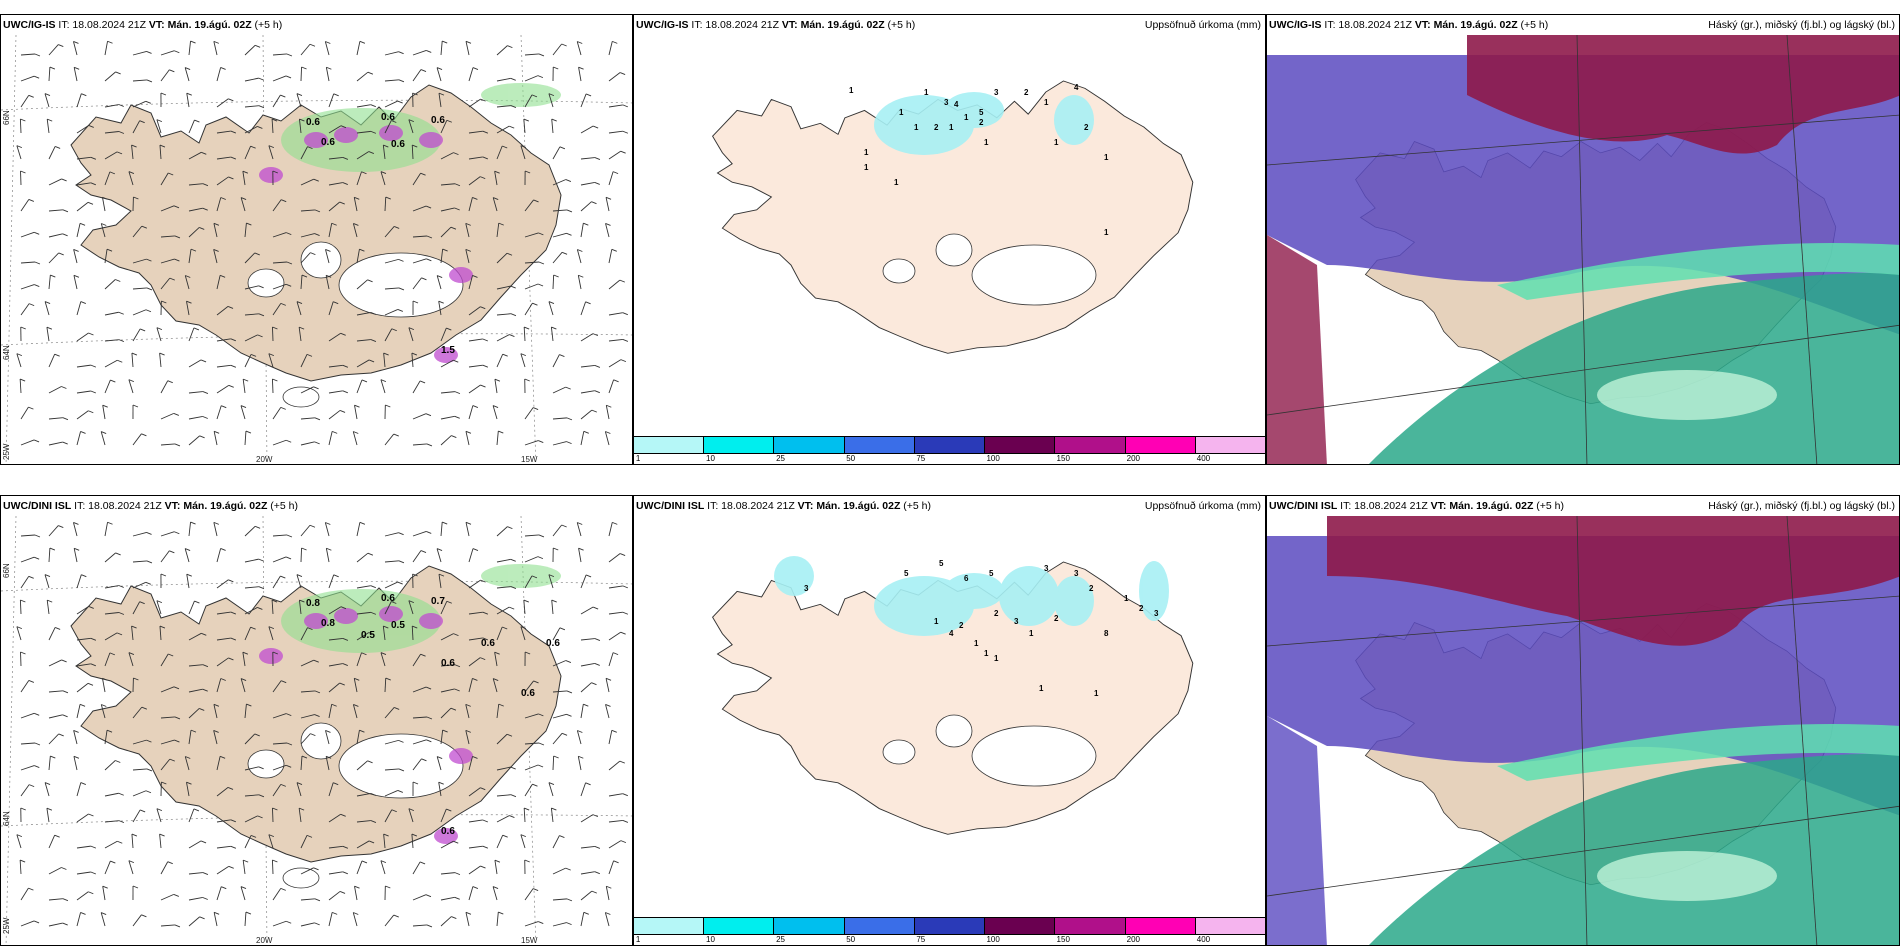  I want to click on wind-value-label: 0.5, so click(398, 625).